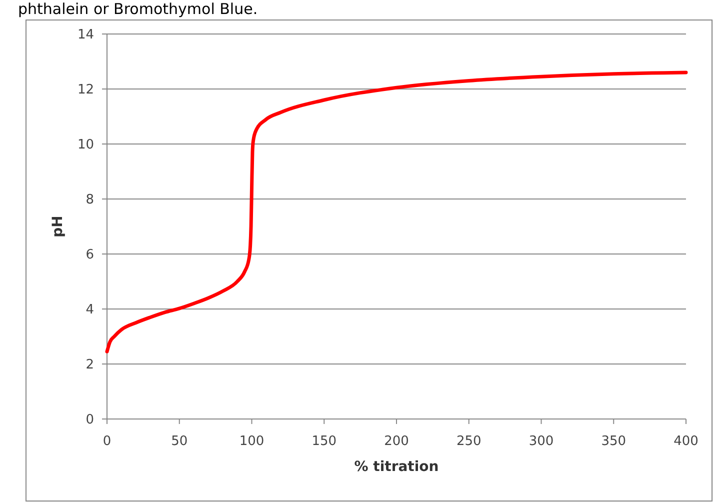 This screenshot has height=502, width=713. I want to click on x-tick-label: 100, so click(251, 441).